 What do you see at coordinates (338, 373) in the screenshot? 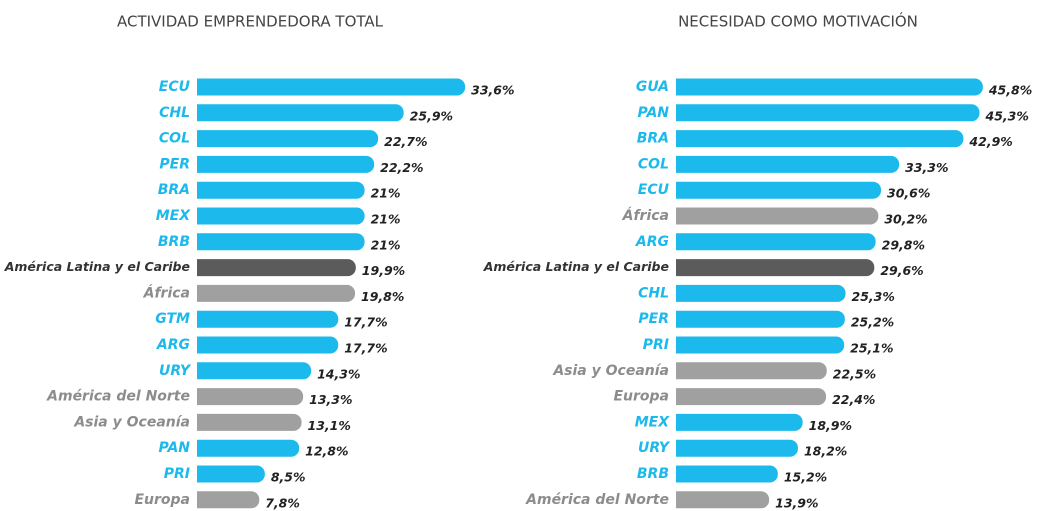
I see `value-label: 14,3%` at bounding box center [338, 373].